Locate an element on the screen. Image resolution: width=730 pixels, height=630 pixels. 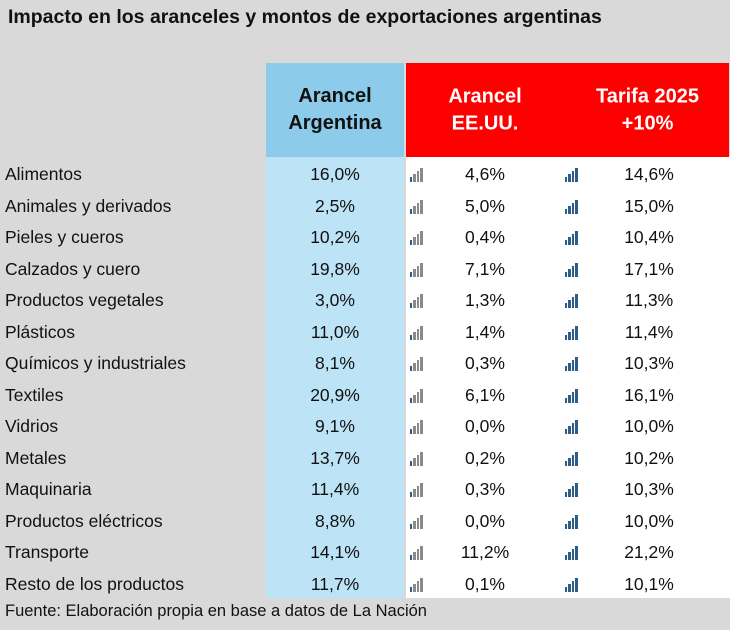
header-red-band: Arancel EE.UU. Tarifa 2025 +10% is located at coordinates (567, 110).